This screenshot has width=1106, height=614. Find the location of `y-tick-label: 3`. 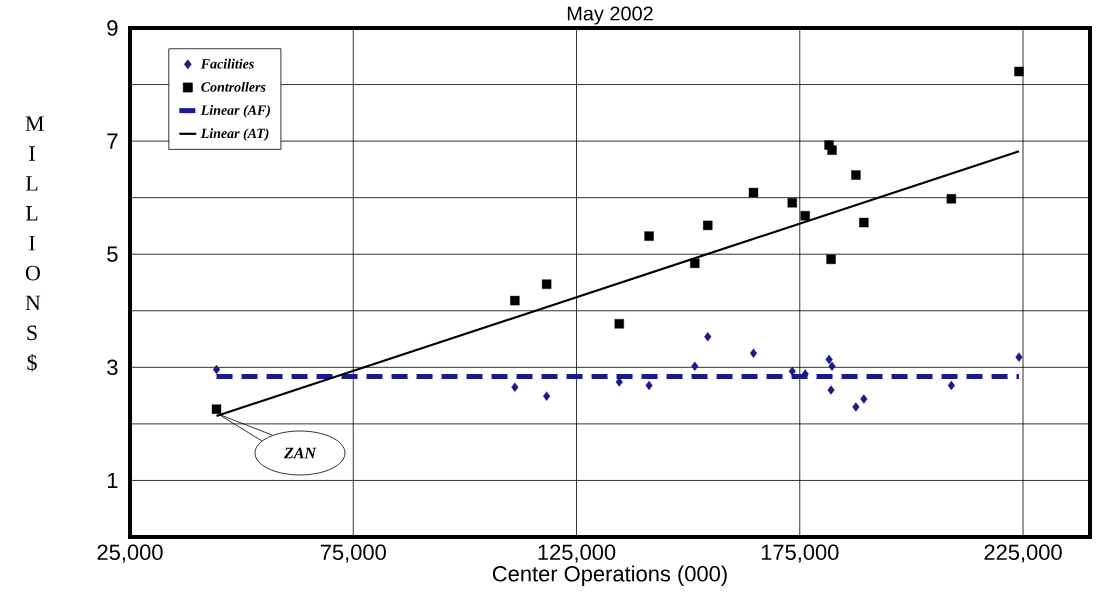

y-tick-label: 3 is located at coordinates (112, 367).